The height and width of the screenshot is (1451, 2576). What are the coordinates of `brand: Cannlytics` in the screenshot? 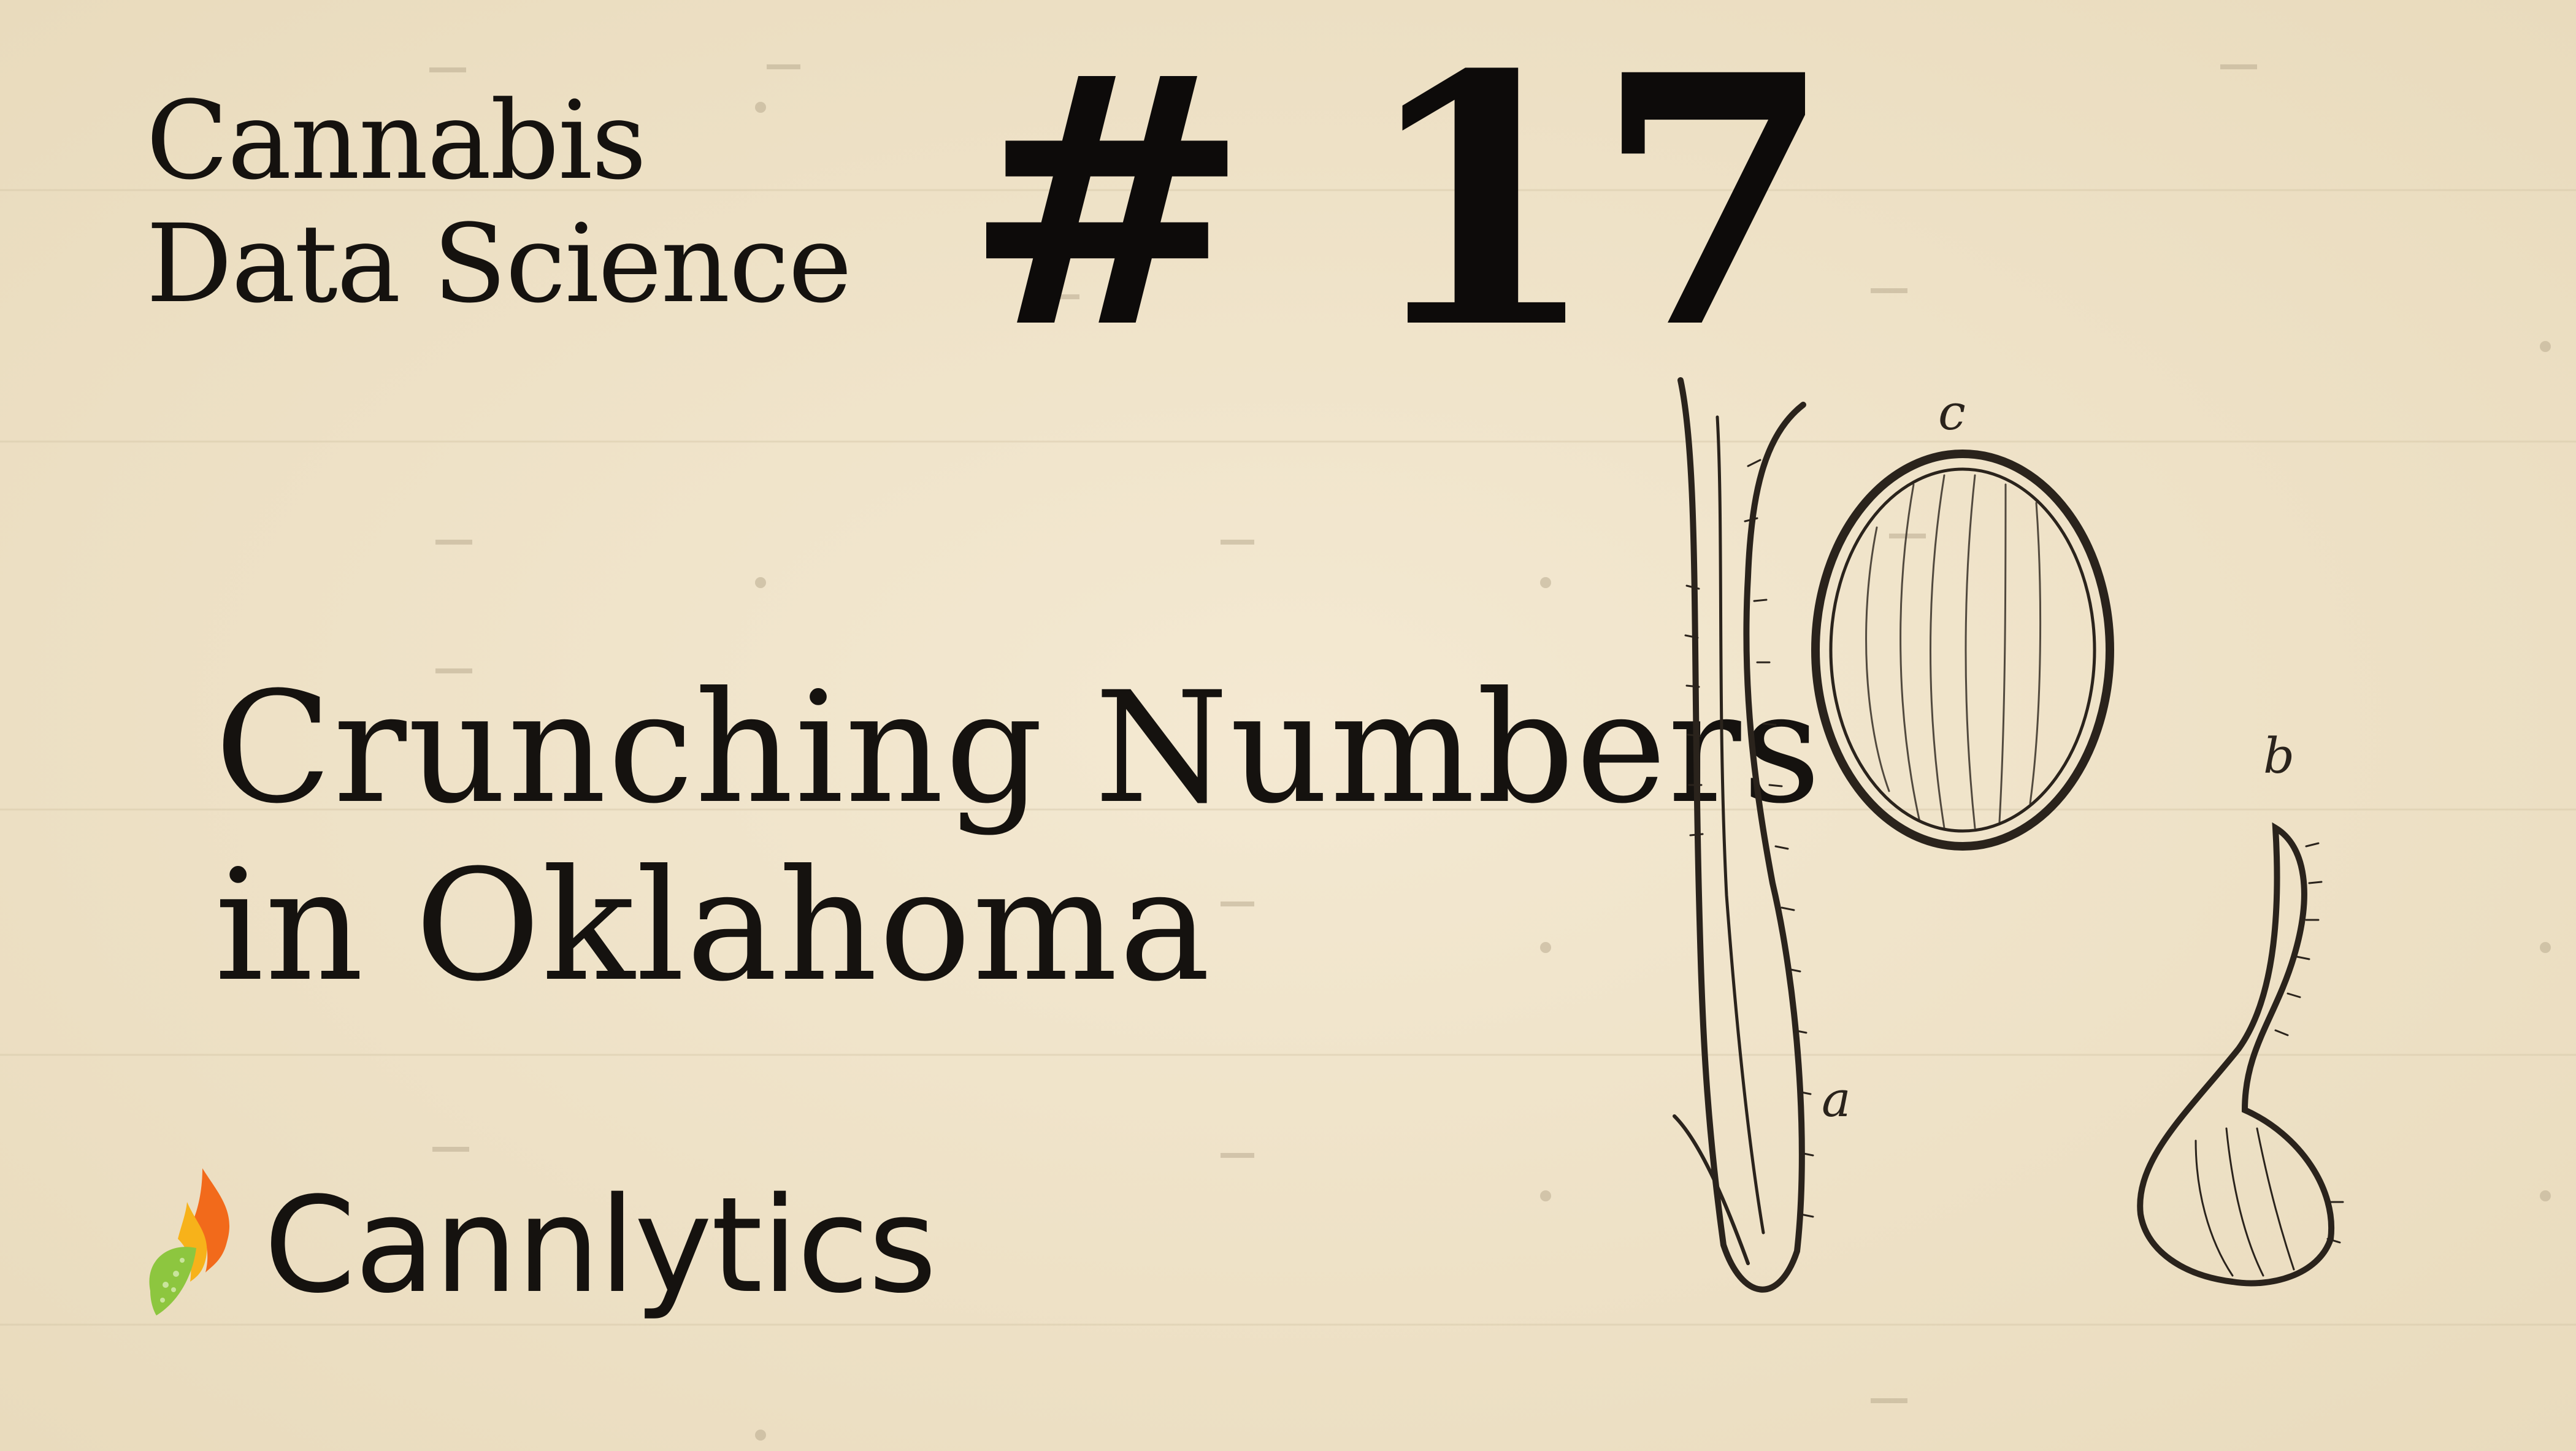 It's located at (540, 1245).